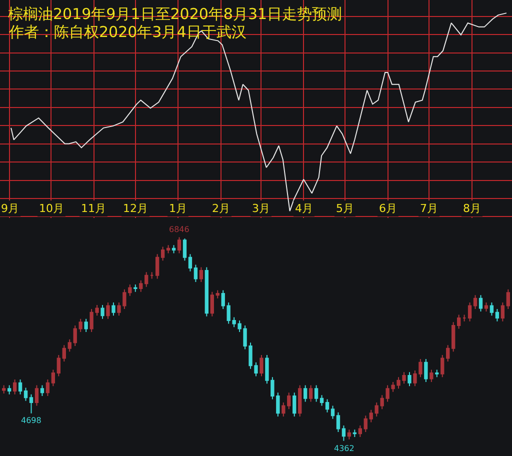 This screenshot has width=512, height=456. What do you see at coordinates (178, 208) in the screenshot?
I see `x-tick-label: 1月` at bounding box center [178, 208].